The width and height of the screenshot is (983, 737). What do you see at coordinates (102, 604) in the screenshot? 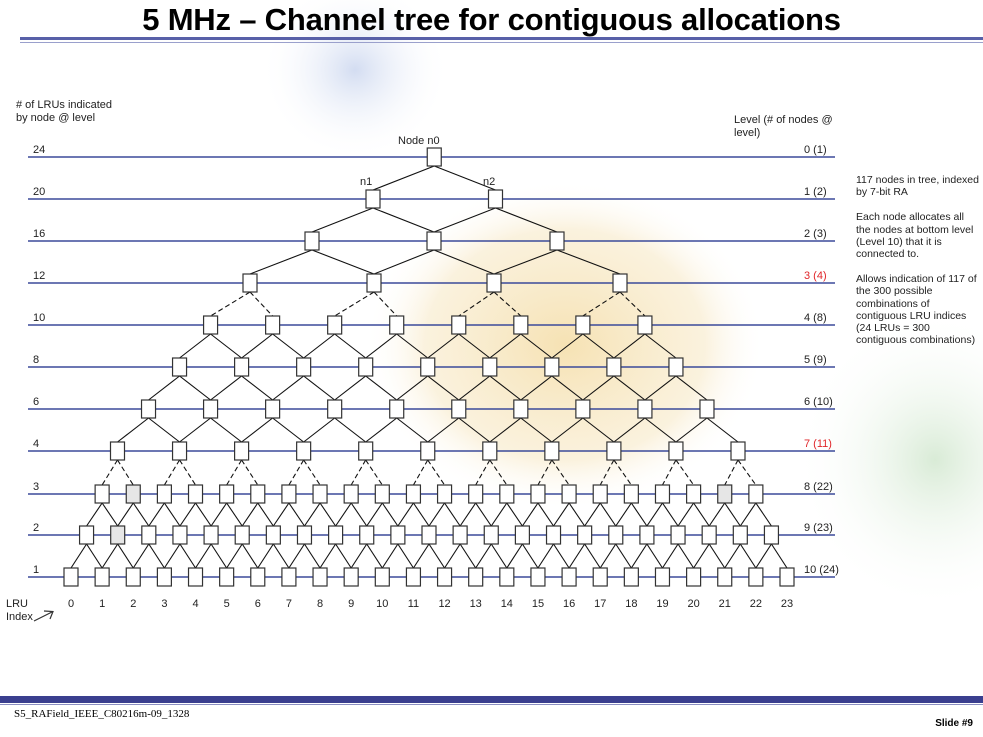
I see `lru-index-label: 1` at bounding box center [102, 604].